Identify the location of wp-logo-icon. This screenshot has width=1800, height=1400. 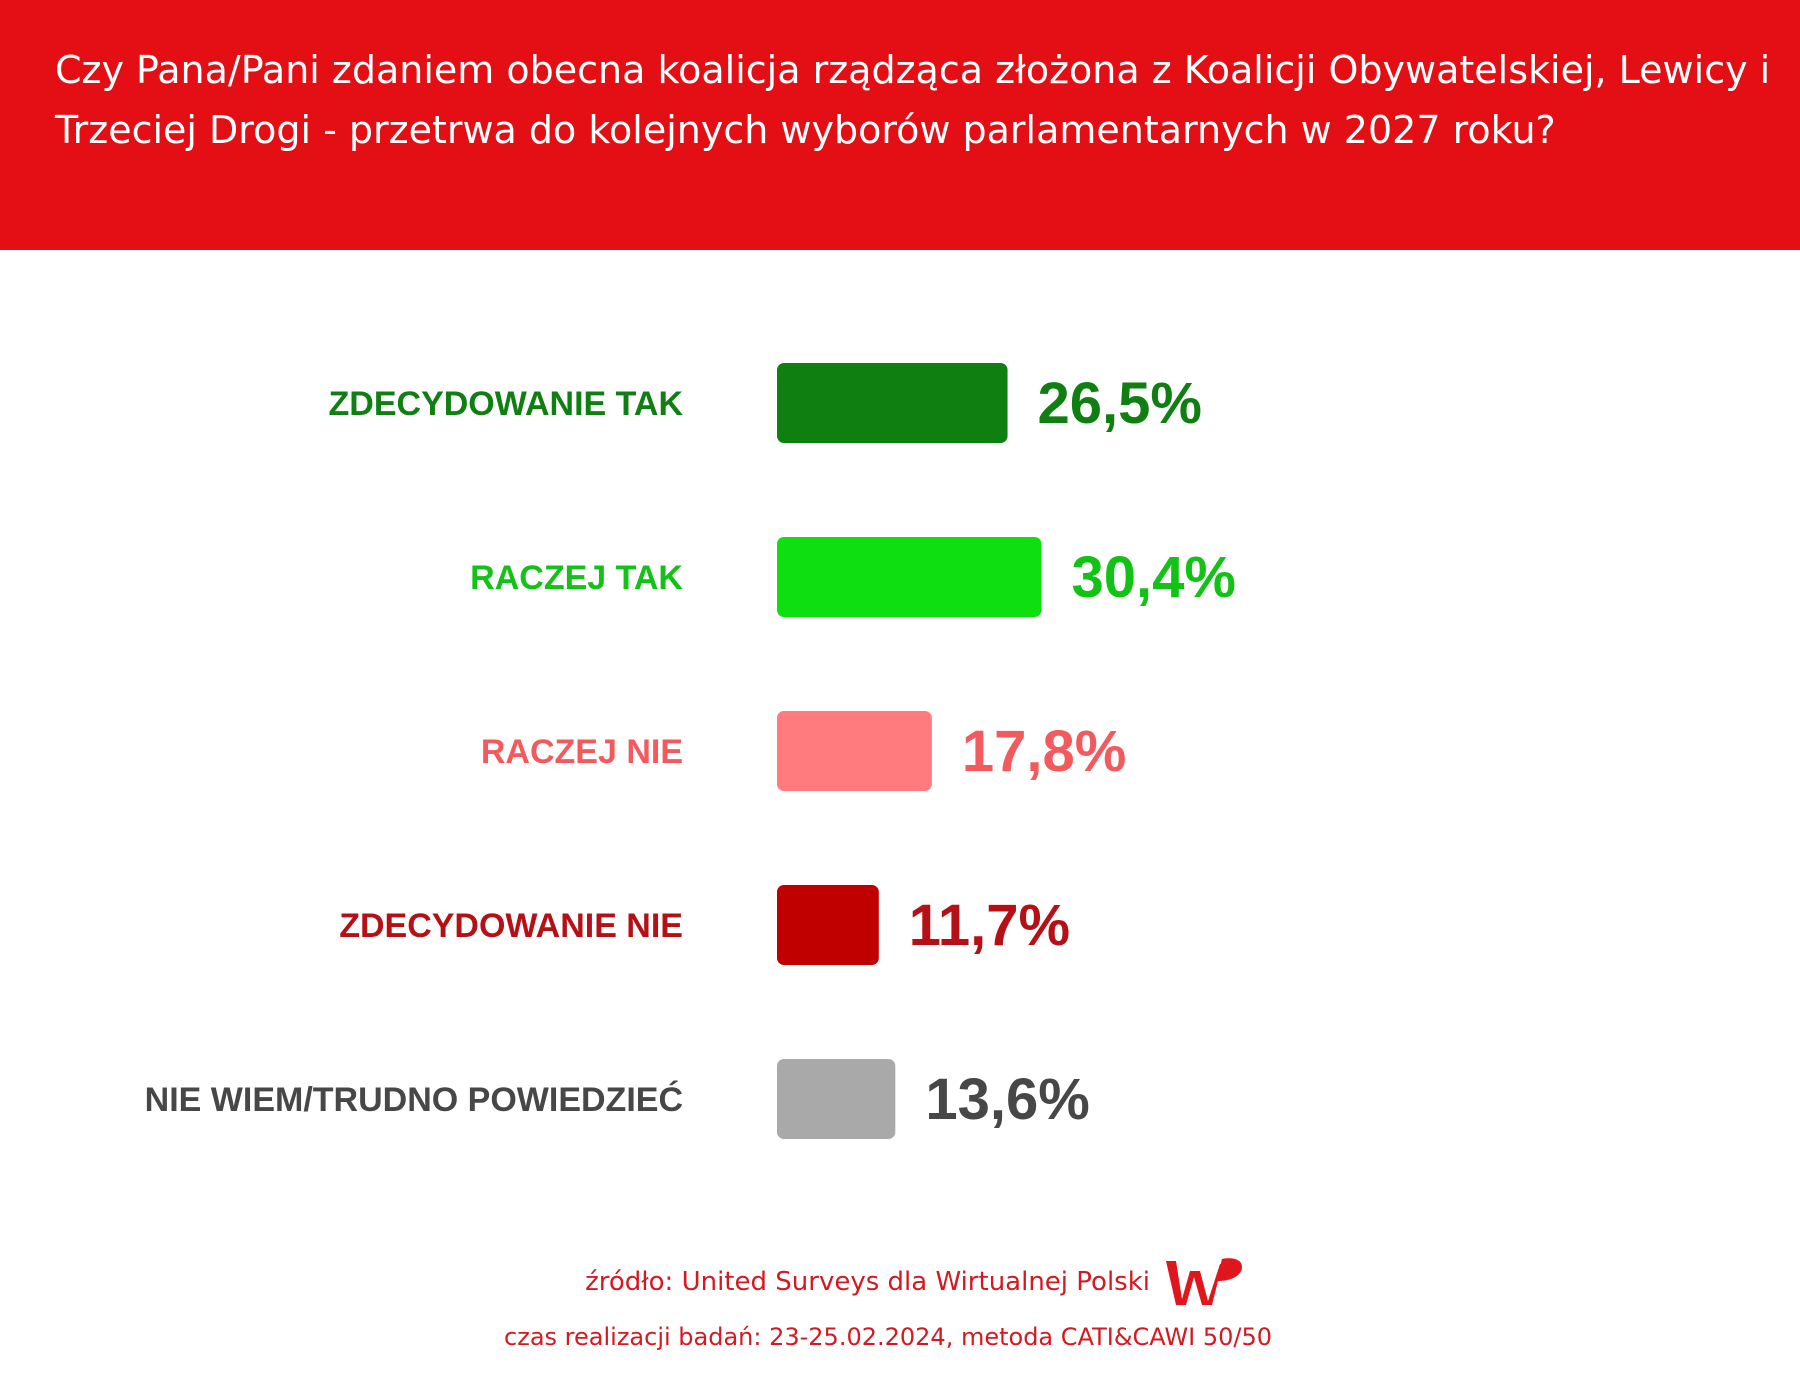
(1204, 1281).